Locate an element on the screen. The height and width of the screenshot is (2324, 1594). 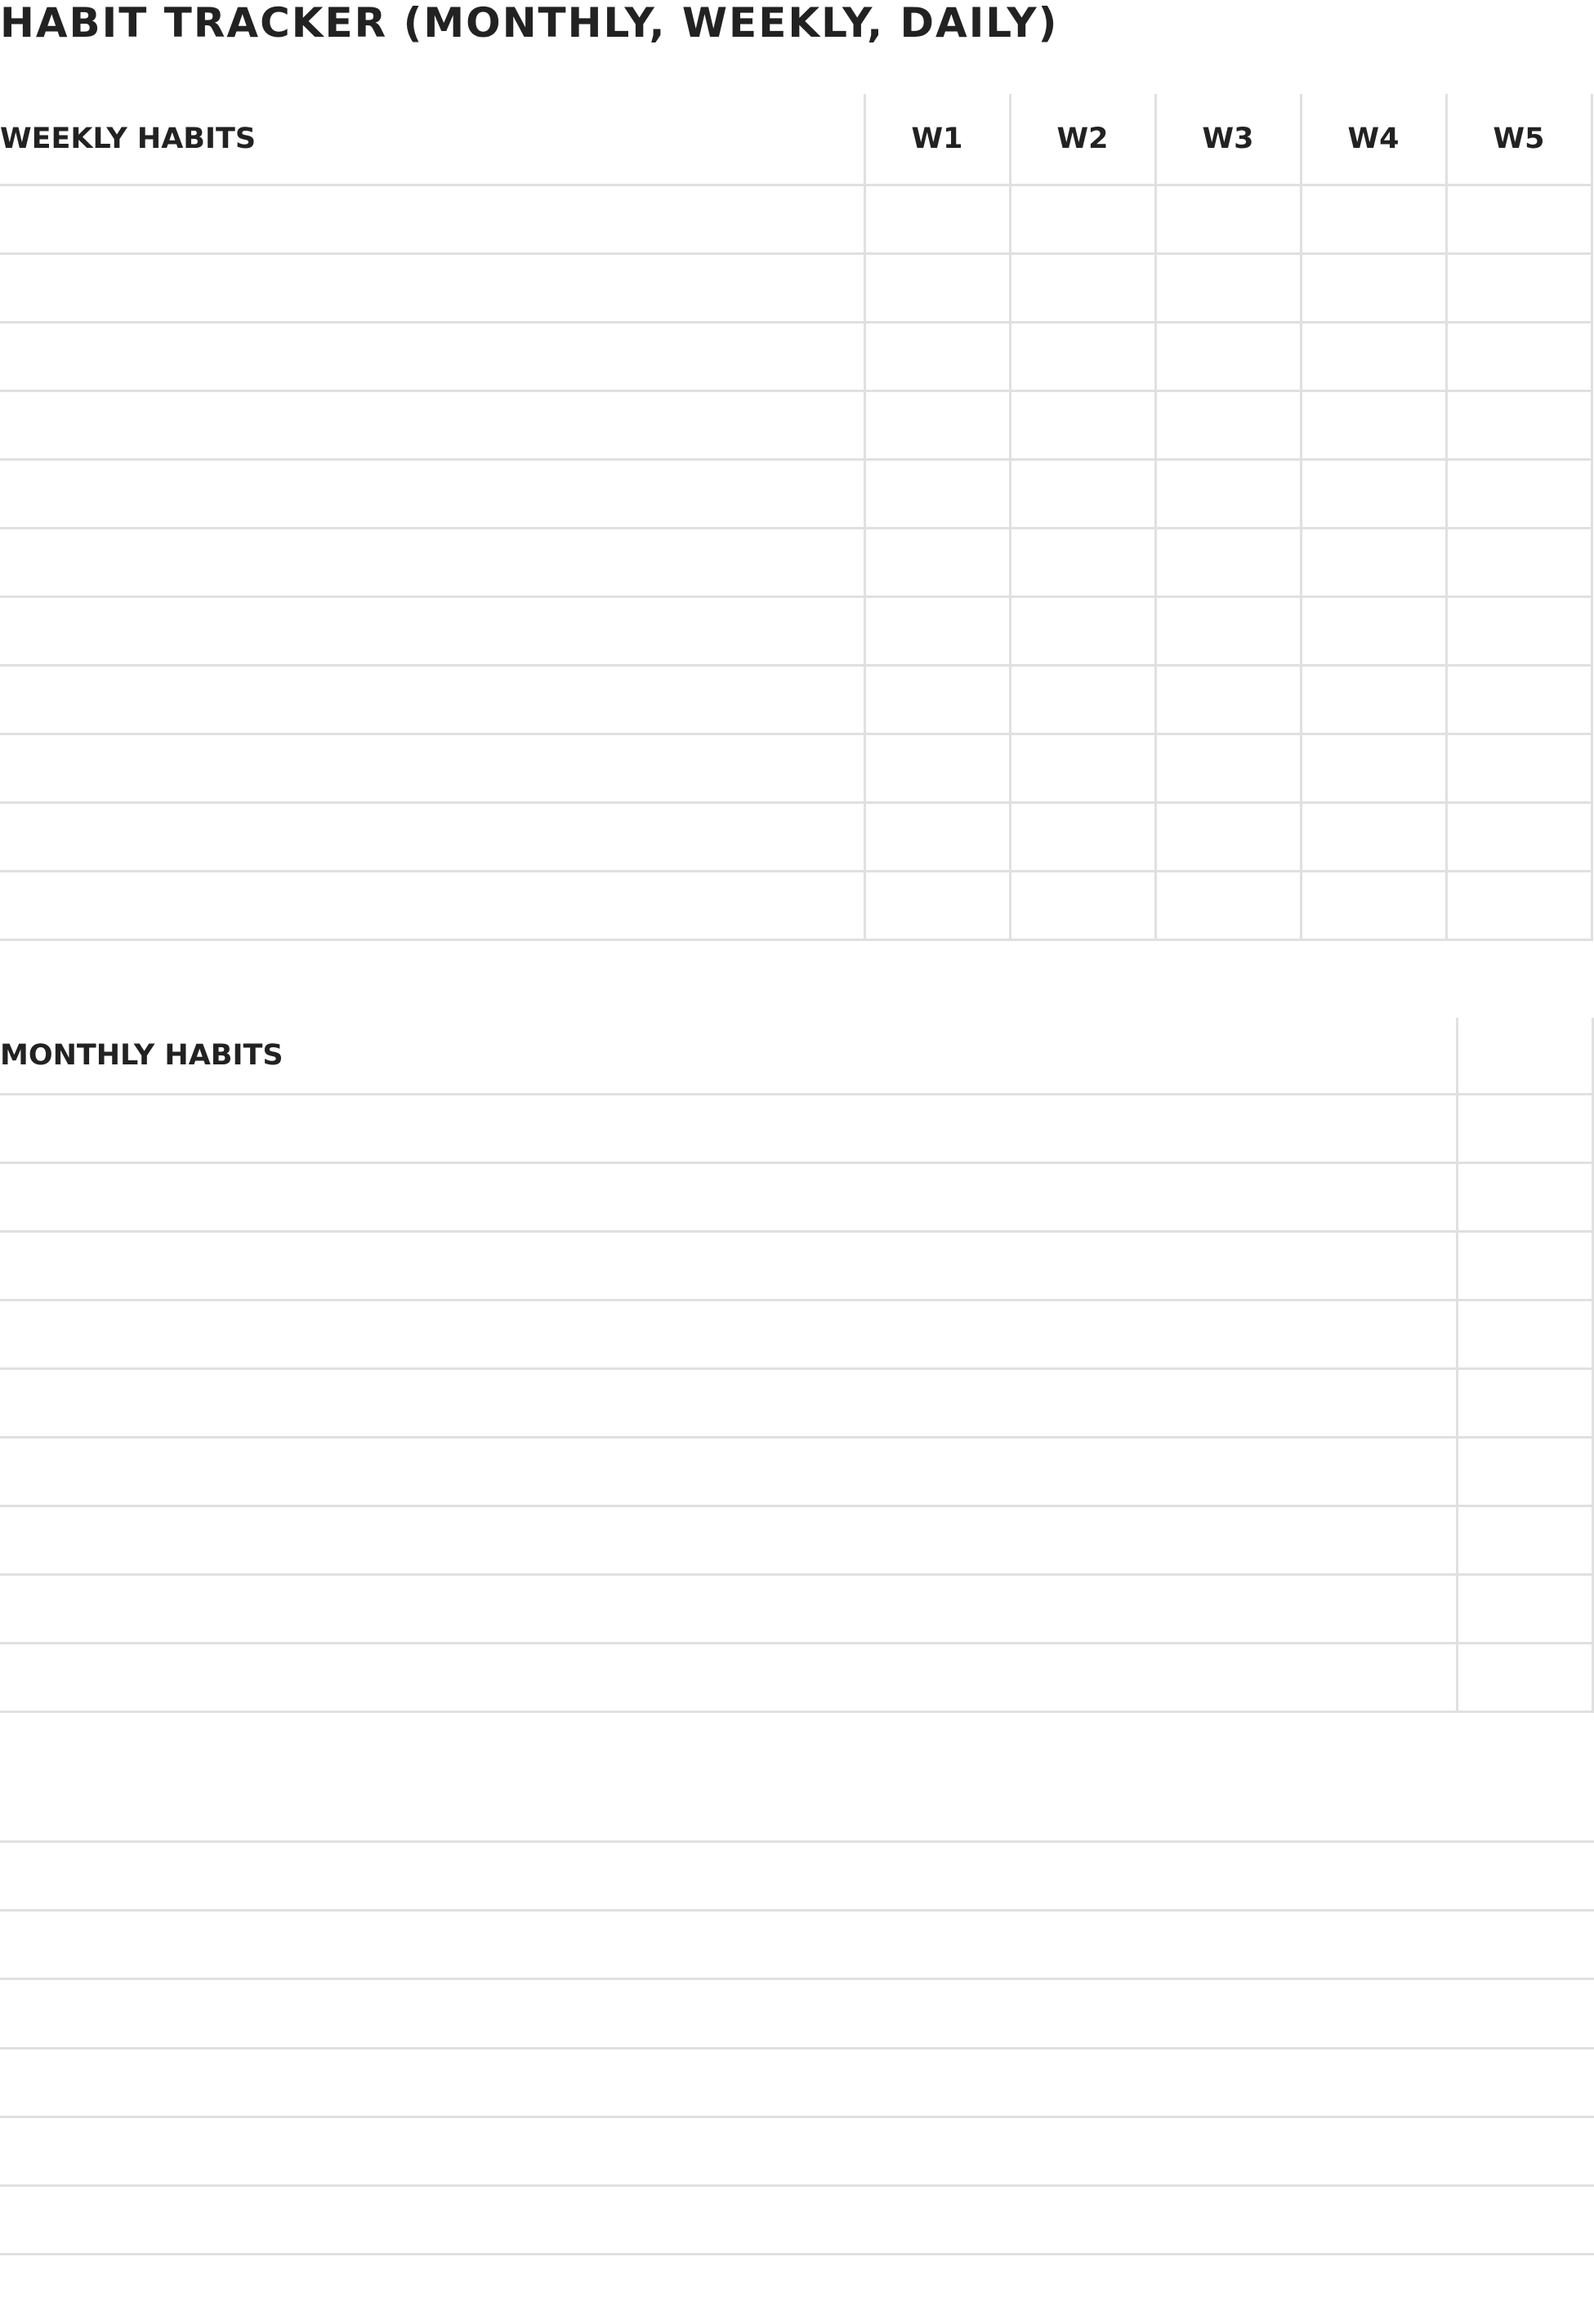
monthly-habit-row is located at coordinates (797, 1197).